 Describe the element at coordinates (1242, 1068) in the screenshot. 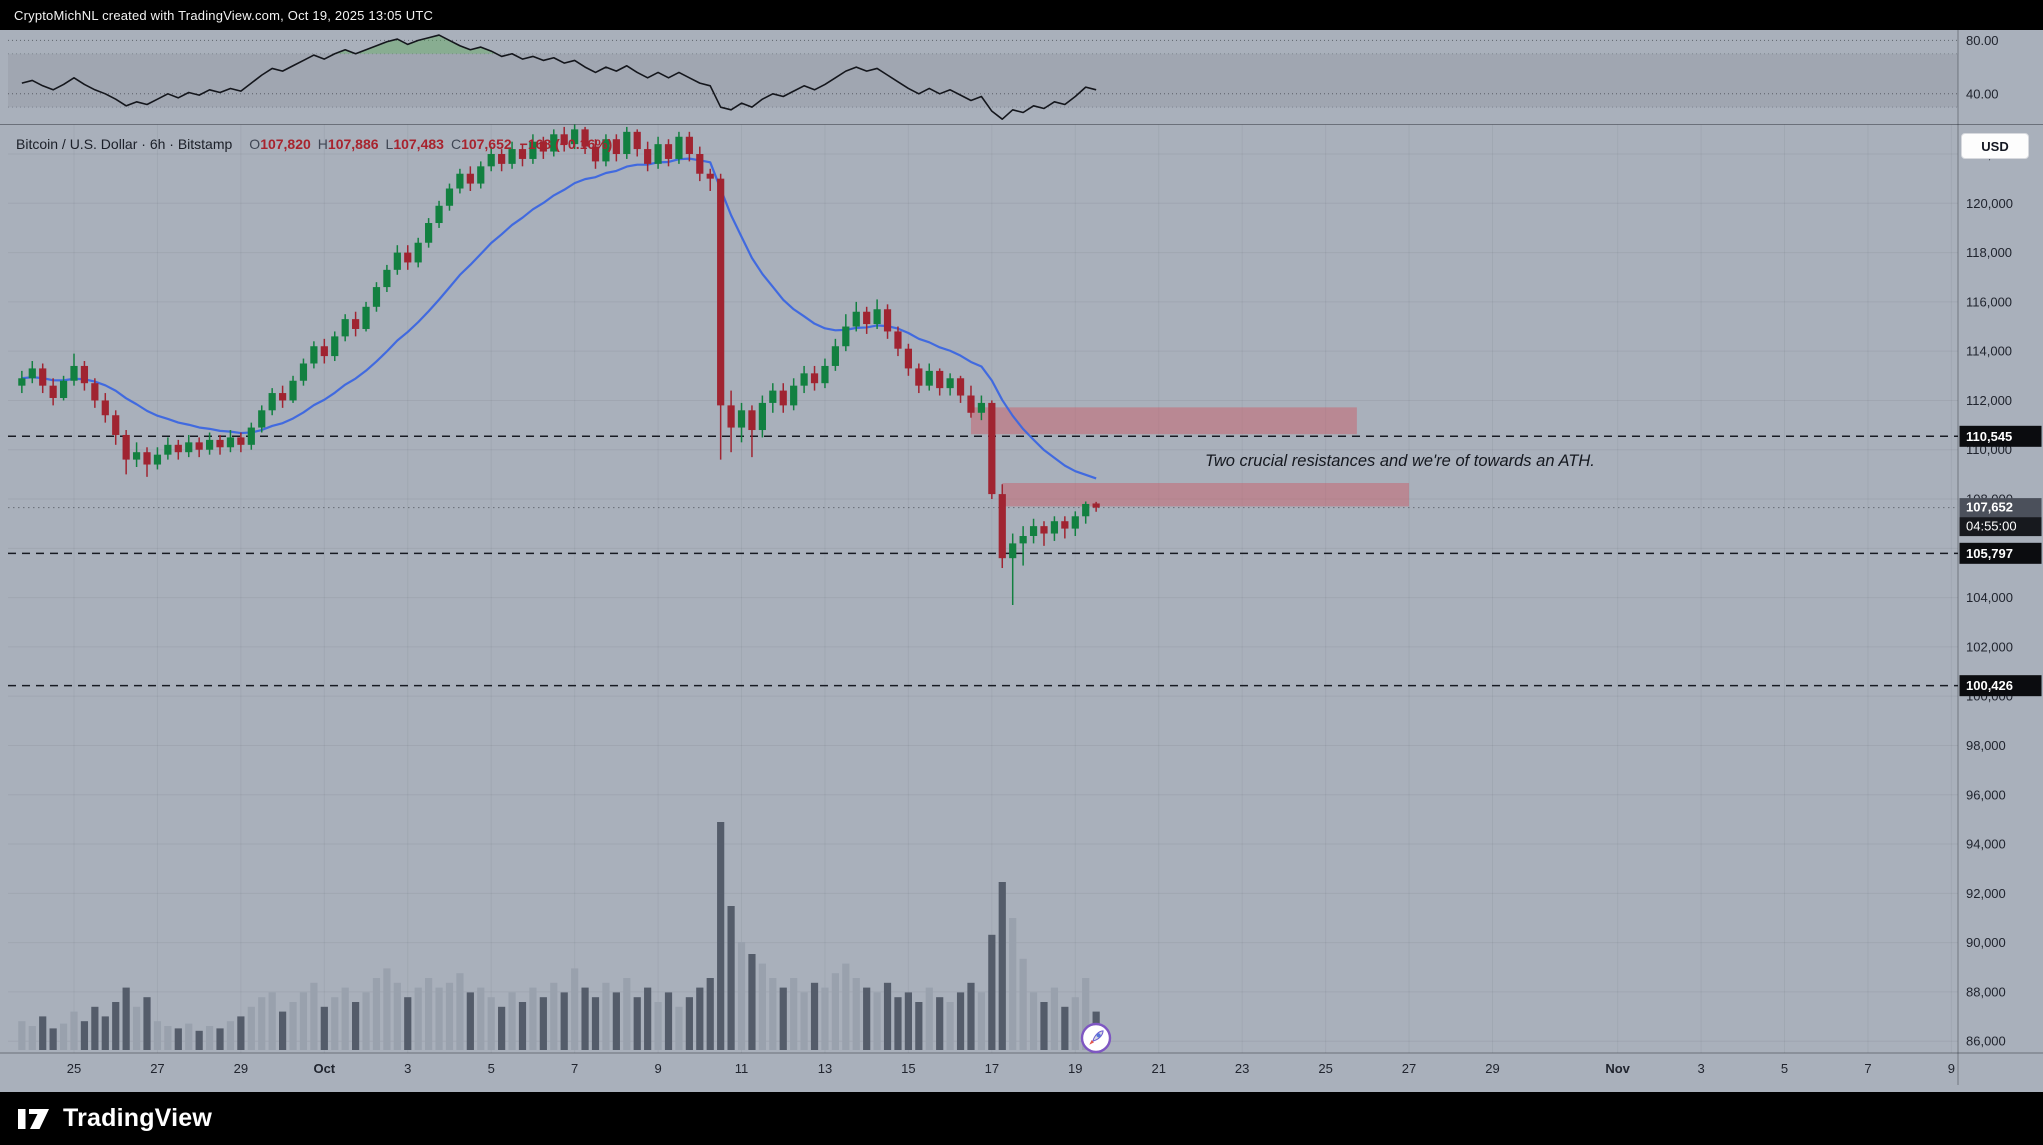

I see `time-axis-label: 23` at that location.